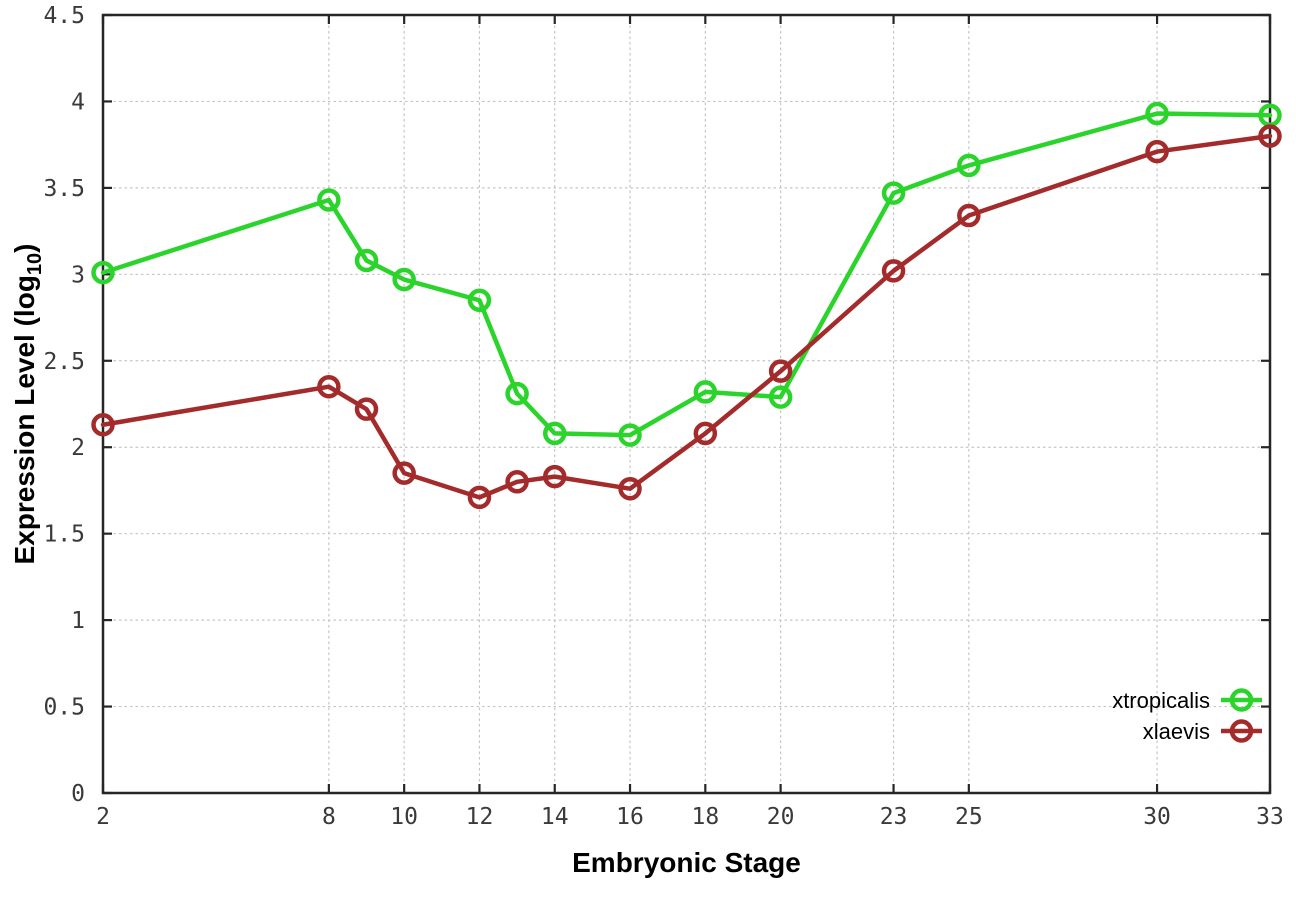  Describe the element at coordinates (64, 189) in the screenshot. I see `y-tick-label: 3.5` at that location.